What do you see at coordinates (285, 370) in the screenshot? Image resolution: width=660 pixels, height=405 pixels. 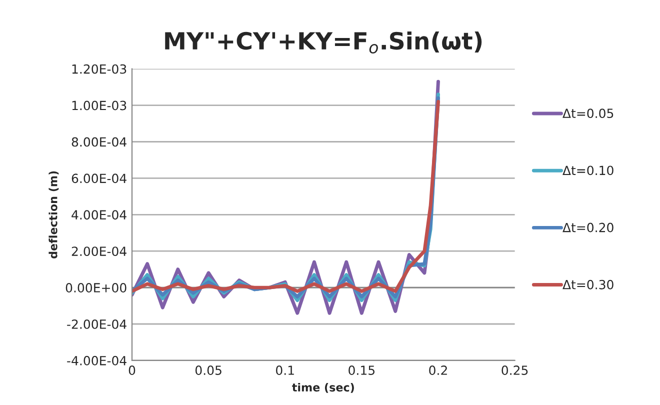 I see `x-tick-label: 0.1` at bounding box center [285, 370].